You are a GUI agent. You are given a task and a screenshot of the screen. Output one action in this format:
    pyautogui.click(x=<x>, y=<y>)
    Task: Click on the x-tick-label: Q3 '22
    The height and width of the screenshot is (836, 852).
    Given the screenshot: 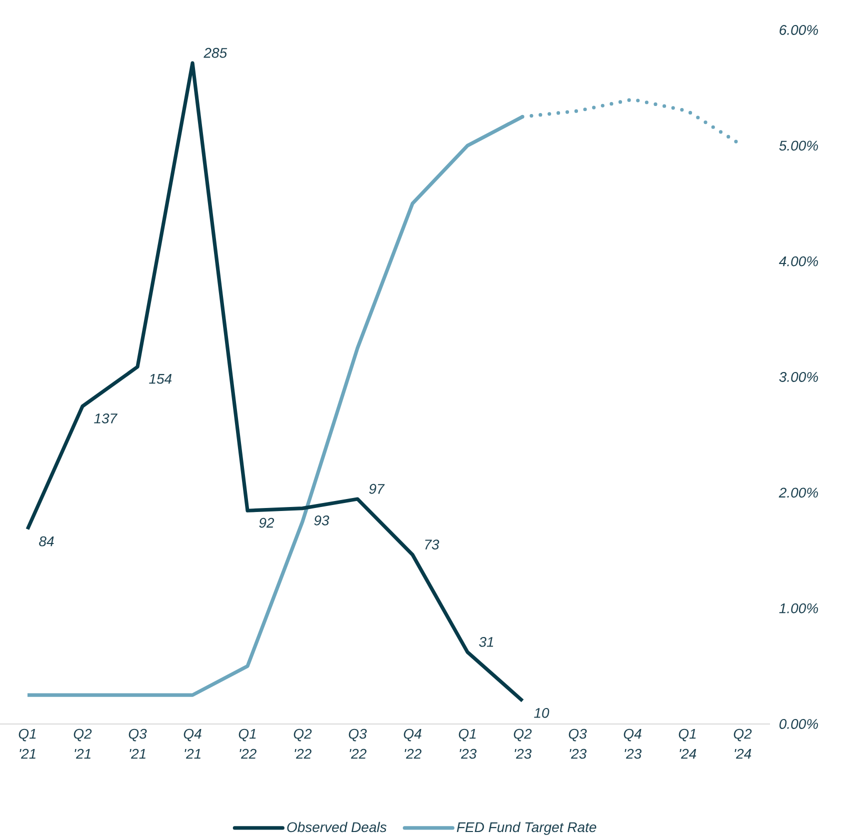 What is the action you would take?
    pyautogui.click(x=357, y=743)
    